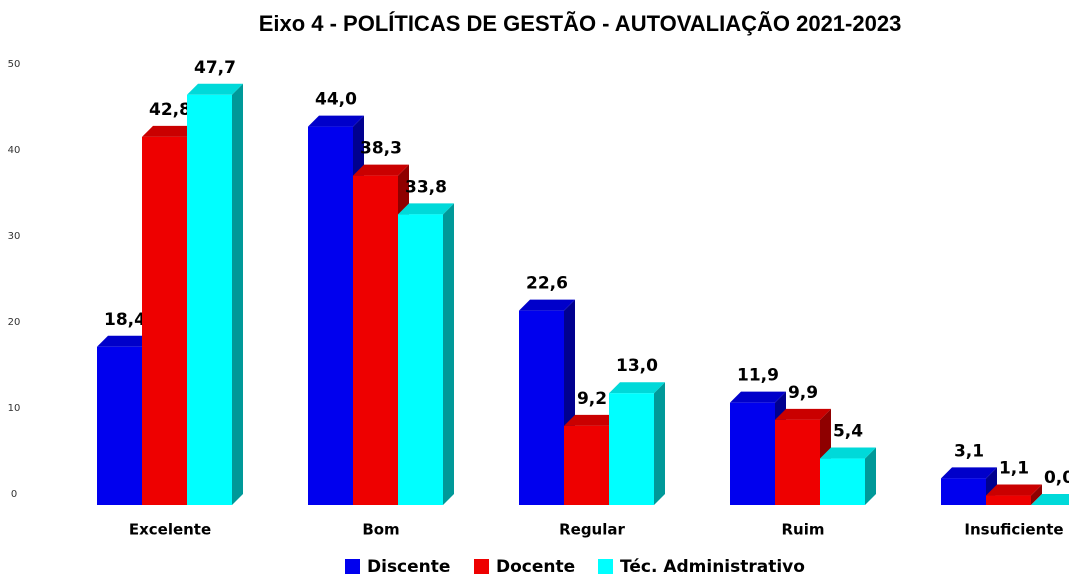 The height and width of the screenshot is (576, 1069). I want to click on x-tick-label: Ruim, so click(802, 530).